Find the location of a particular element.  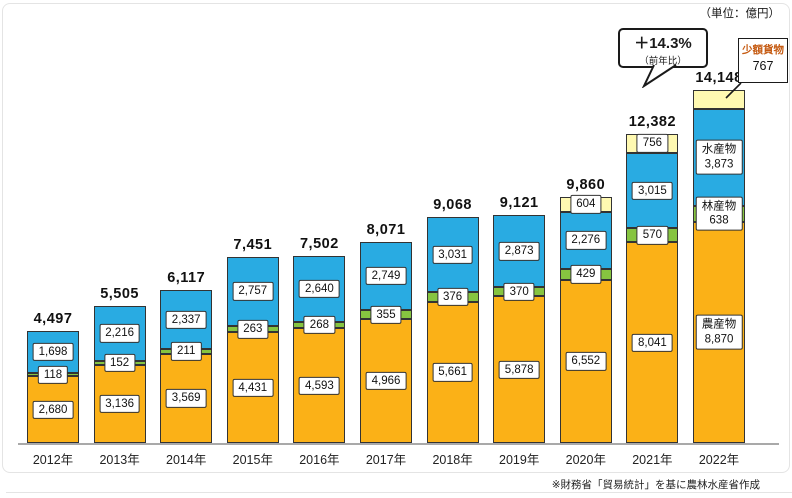

segment-series-name: 農産物 is located at coordinates (719, 324).